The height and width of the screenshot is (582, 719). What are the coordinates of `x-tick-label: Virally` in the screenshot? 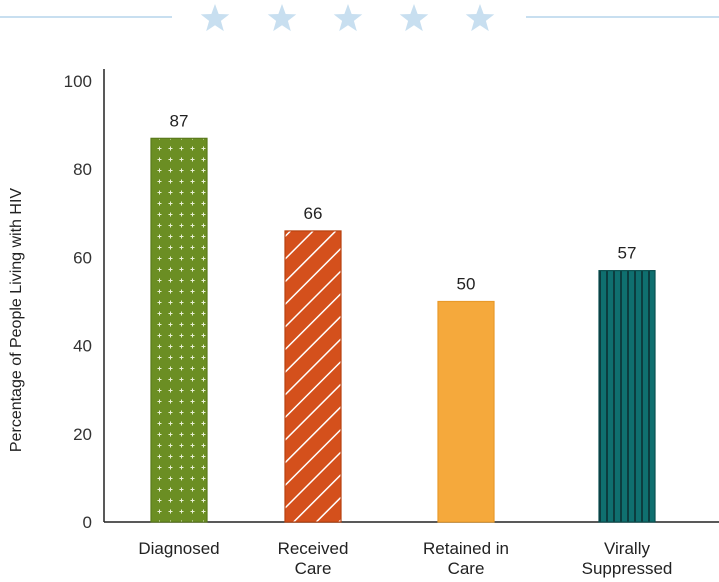 It's located at (627, 548).